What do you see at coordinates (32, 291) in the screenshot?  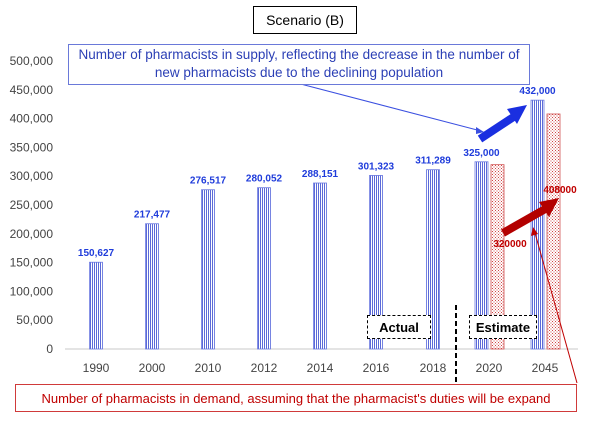 I see `y-tick-label: 100,000` at bounding box center [32, 291].